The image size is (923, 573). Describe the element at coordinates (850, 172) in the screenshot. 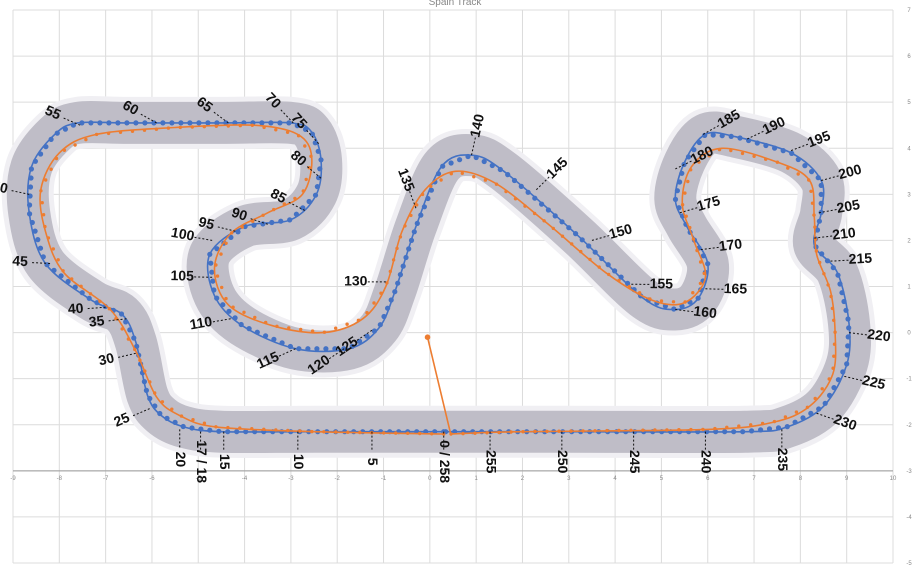

I see `distance-marker-label: 200` at that location.